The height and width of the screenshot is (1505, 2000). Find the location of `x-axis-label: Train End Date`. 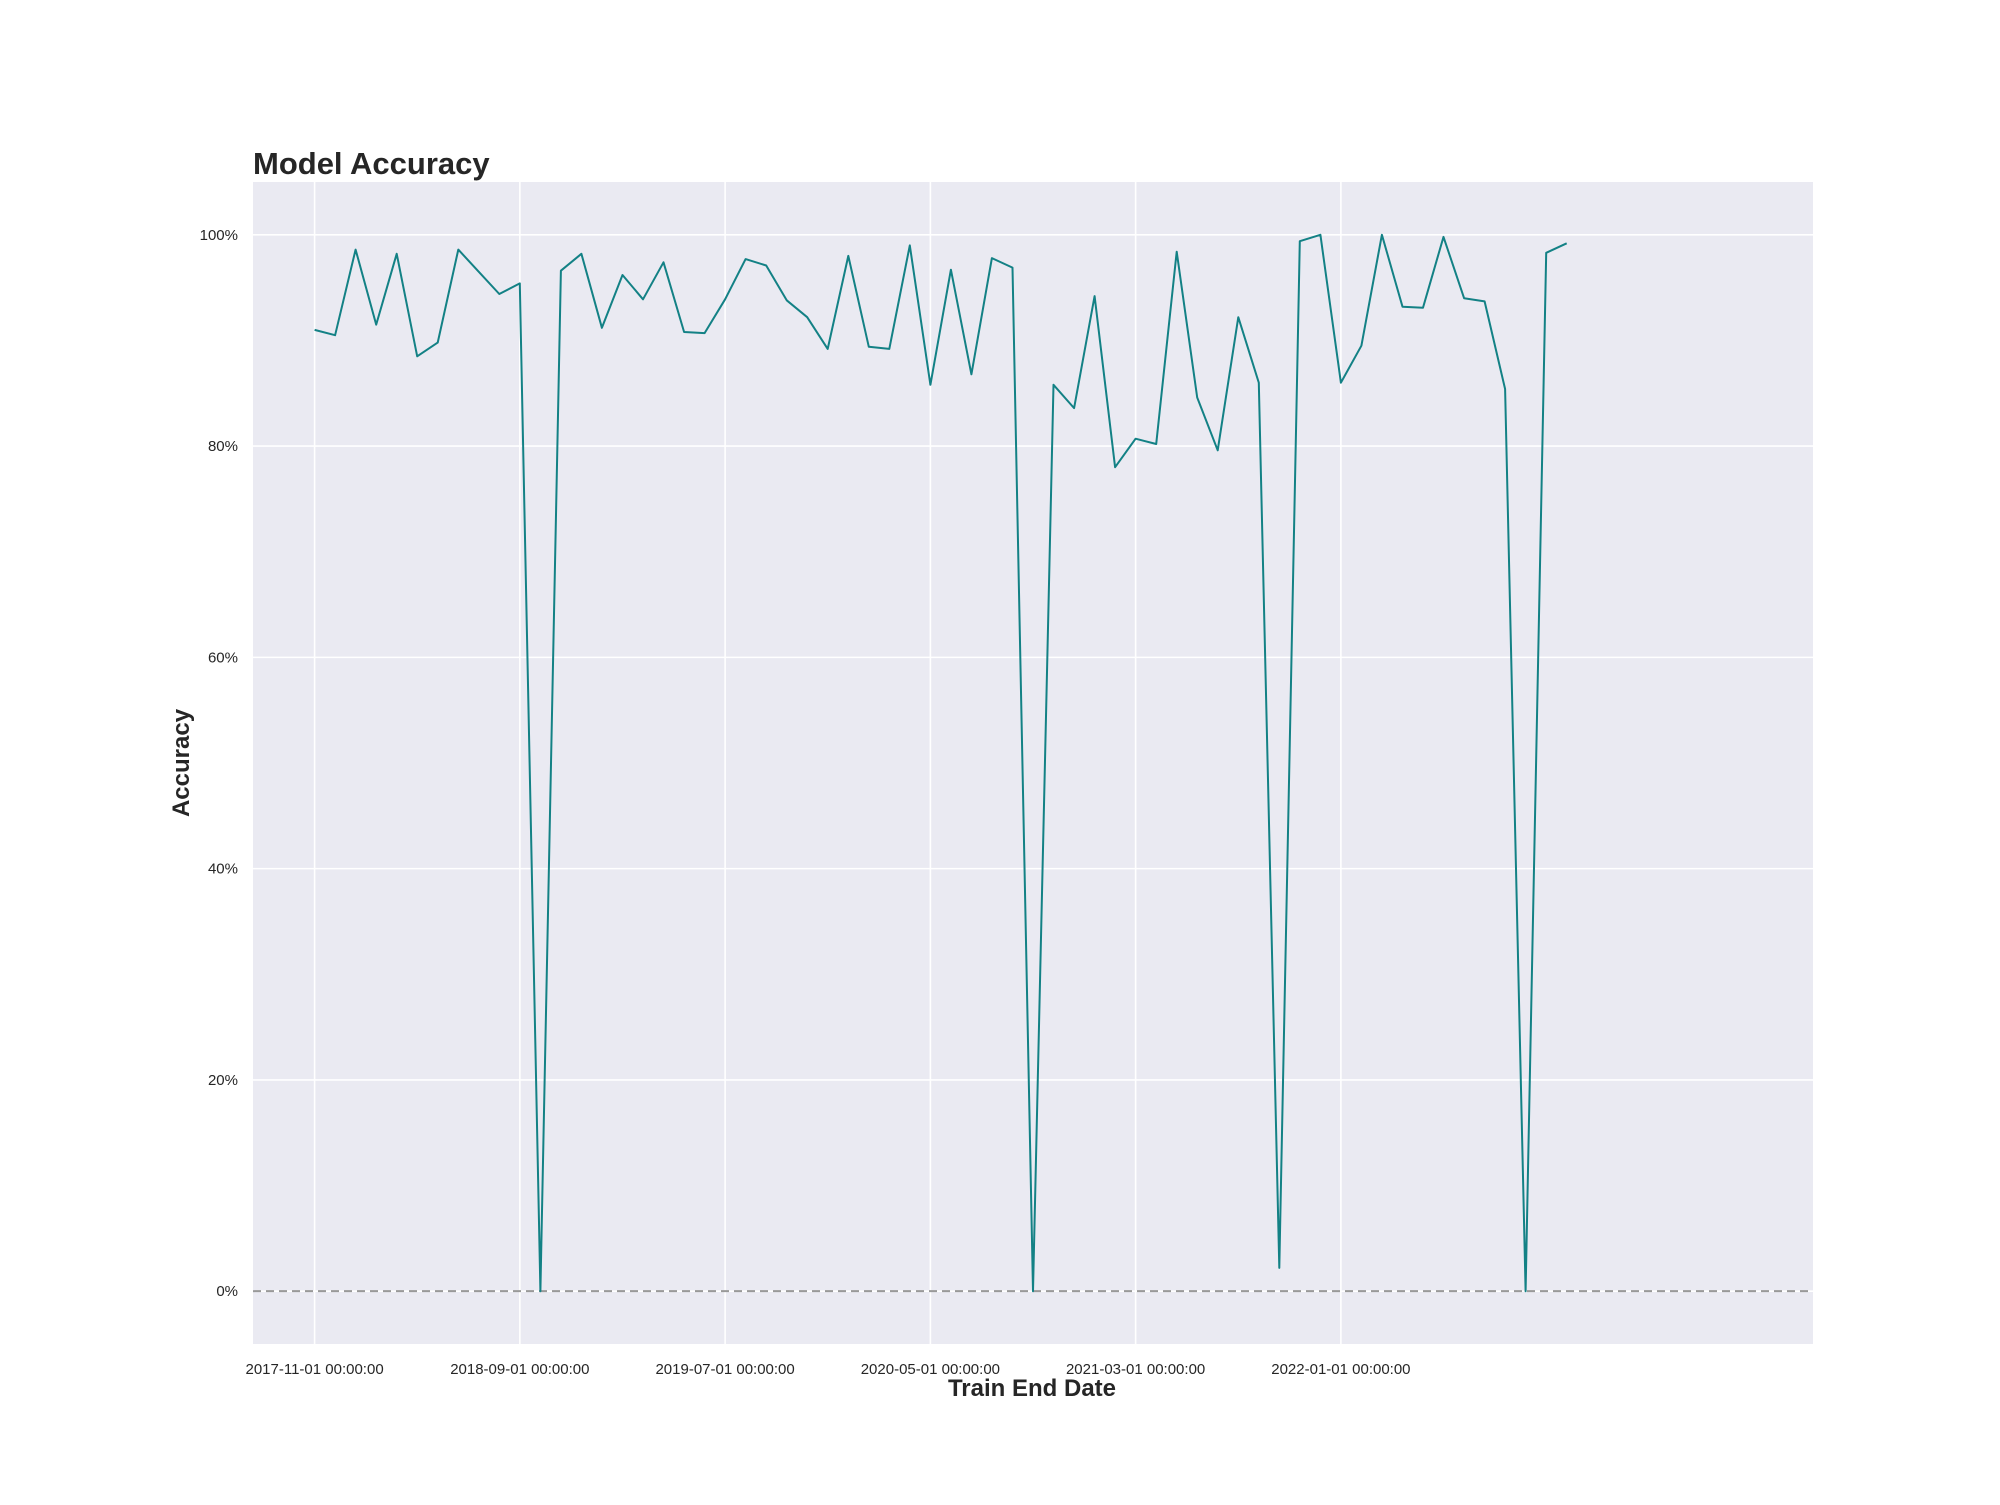

x-axis-label: Train End Date is located at coordinates (1032, 1388).